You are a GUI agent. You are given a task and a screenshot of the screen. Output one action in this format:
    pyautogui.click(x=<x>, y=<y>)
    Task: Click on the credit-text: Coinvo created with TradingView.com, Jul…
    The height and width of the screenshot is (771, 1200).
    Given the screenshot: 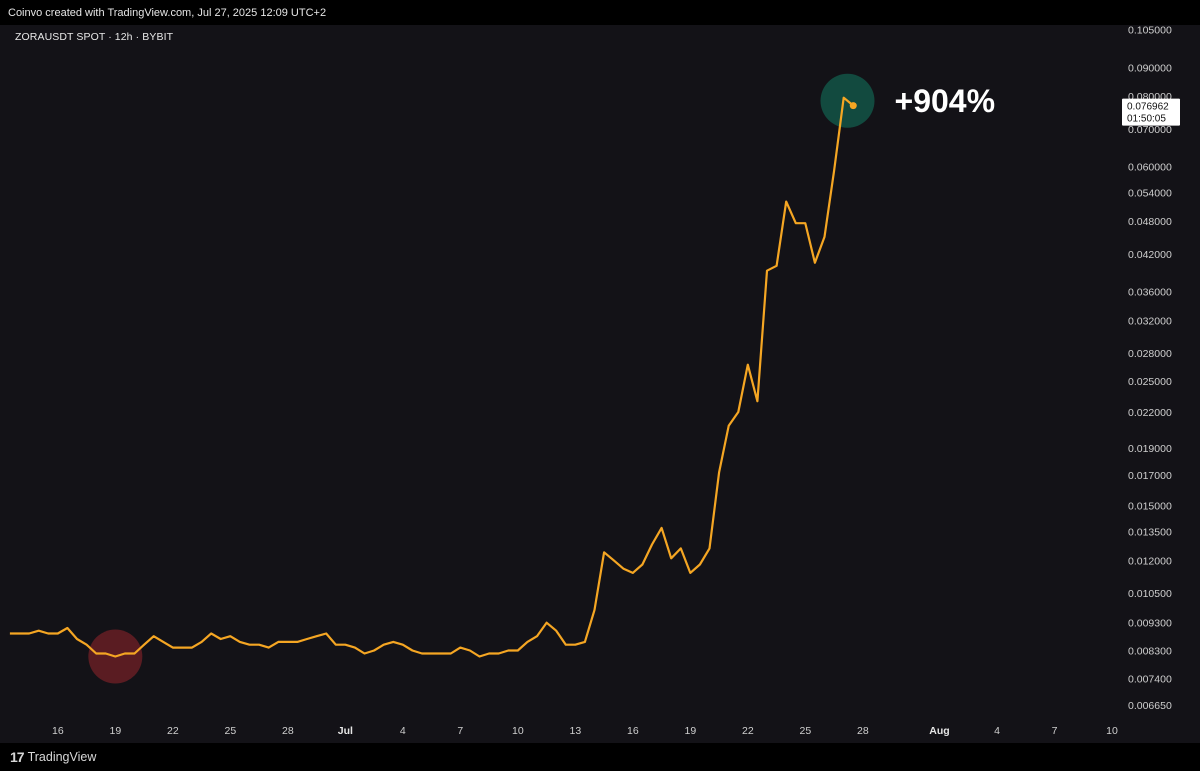 What is the action you would take?
    pyautogui.click(x=167, y=12)
    